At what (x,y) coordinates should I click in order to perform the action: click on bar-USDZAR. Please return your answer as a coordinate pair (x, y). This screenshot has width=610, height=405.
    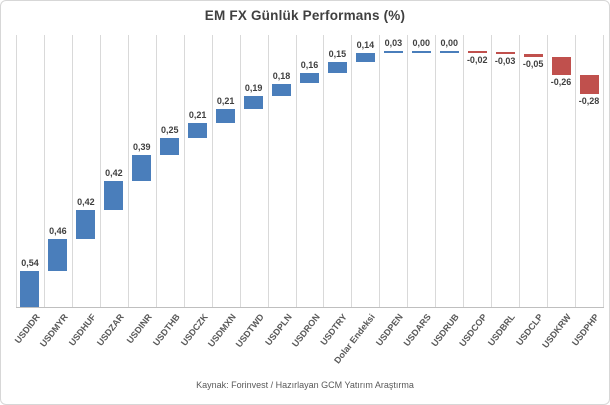
    Looking at the image, I should click on (114, 196).